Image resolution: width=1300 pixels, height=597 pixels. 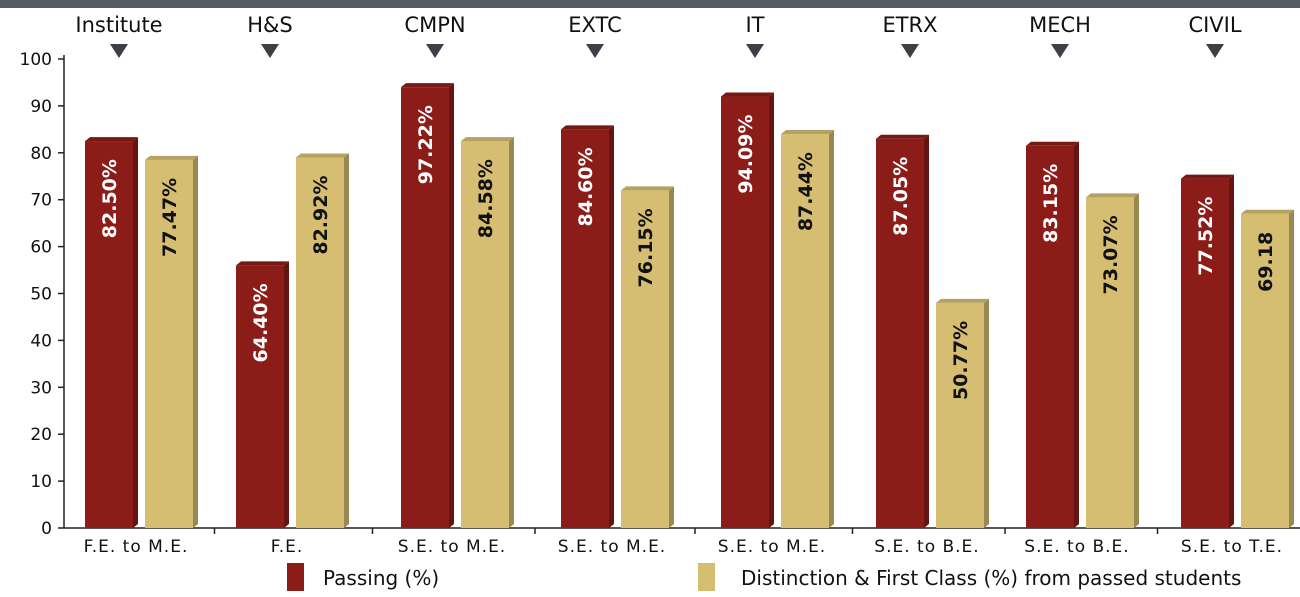 What do you see at coordinates (1206, 236) in the screenshot?
I see `bar-data-label: 77.52%` at bounding box center [1206, 236].